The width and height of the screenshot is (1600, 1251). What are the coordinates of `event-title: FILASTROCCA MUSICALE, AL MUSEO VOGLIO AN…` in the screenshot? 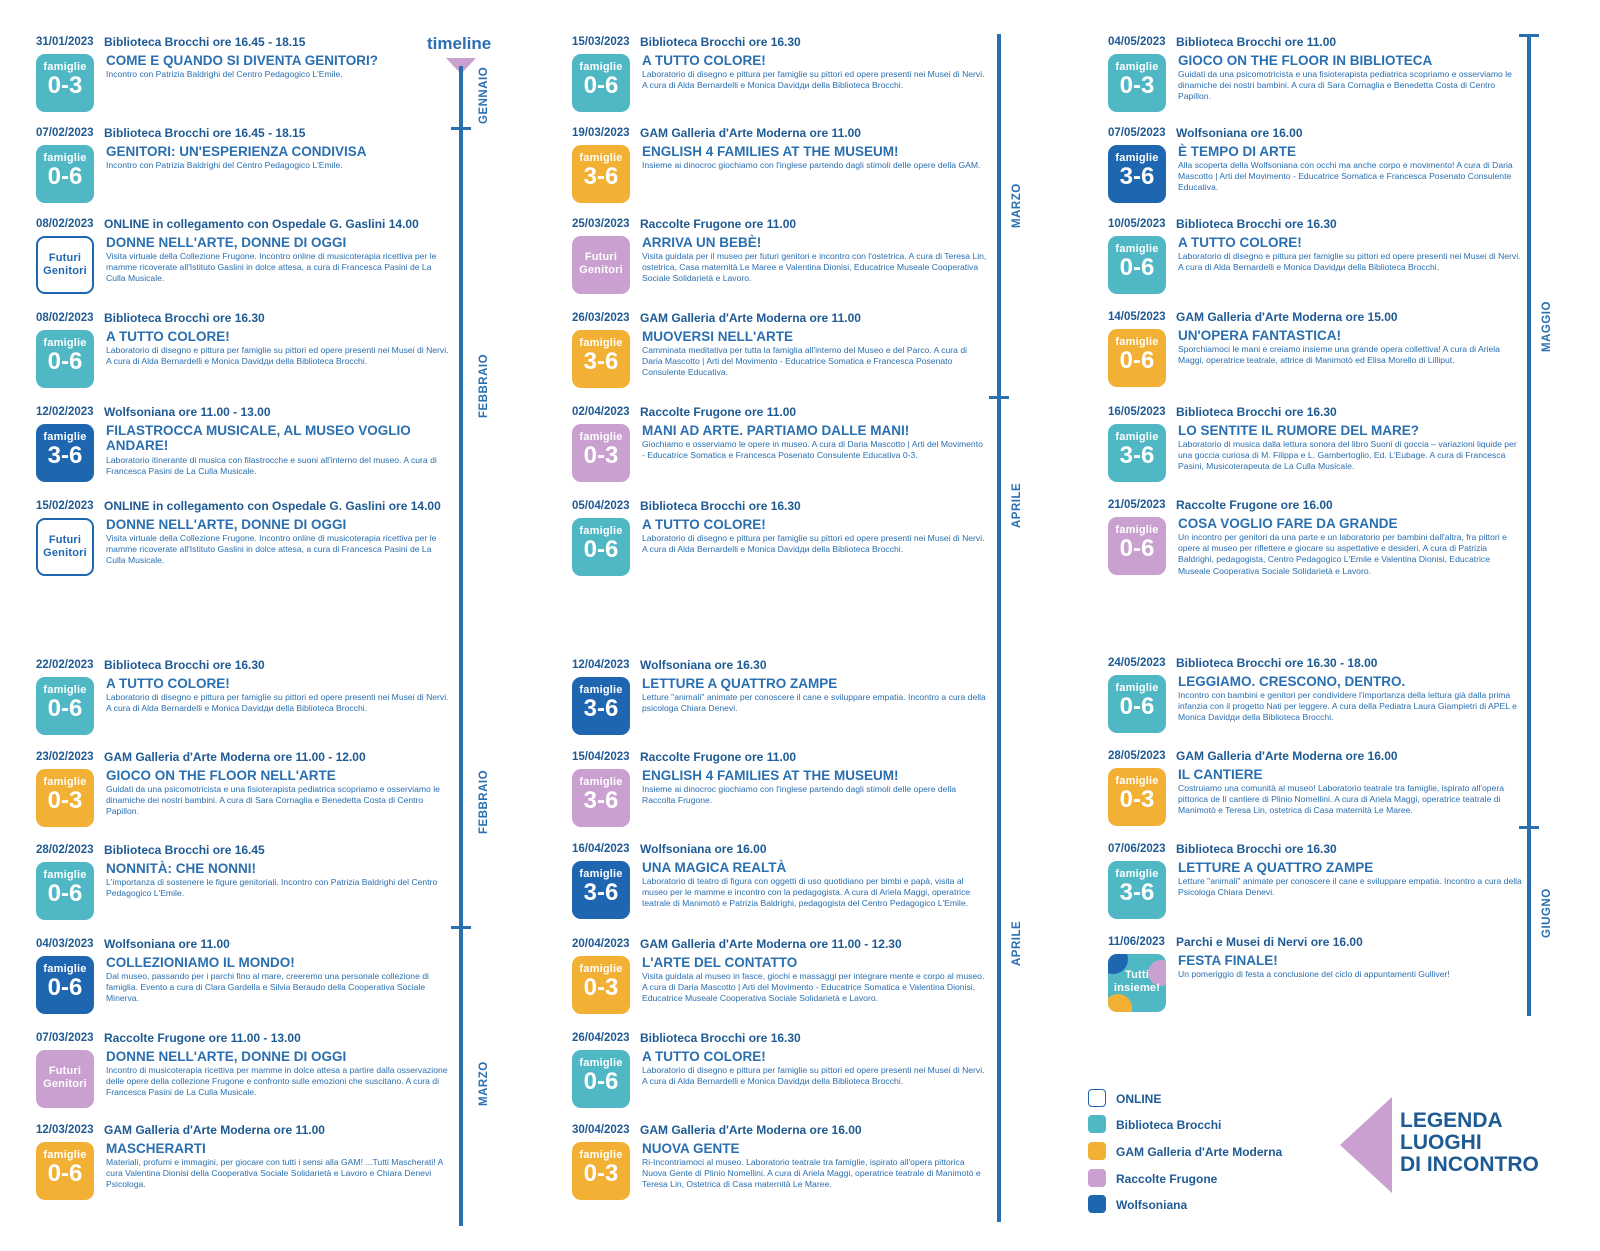 It's located at (258, 438).